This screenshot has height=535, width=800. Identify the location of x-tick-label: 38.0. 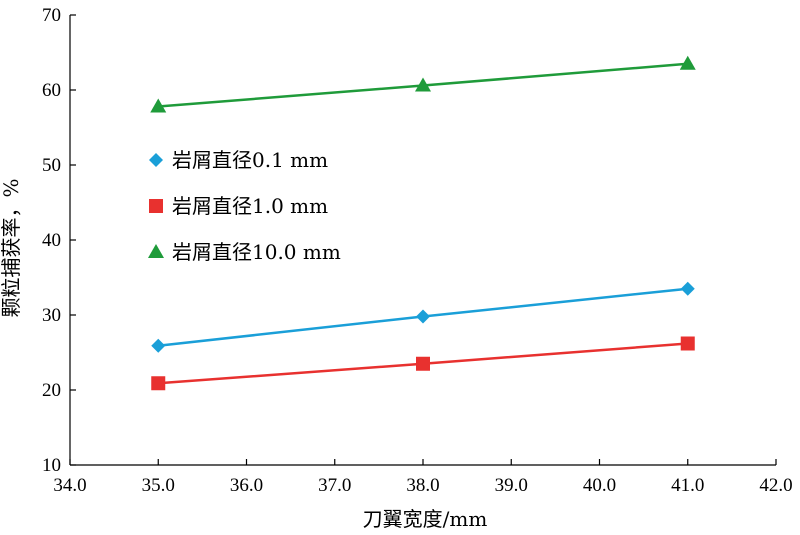
(422, 485).